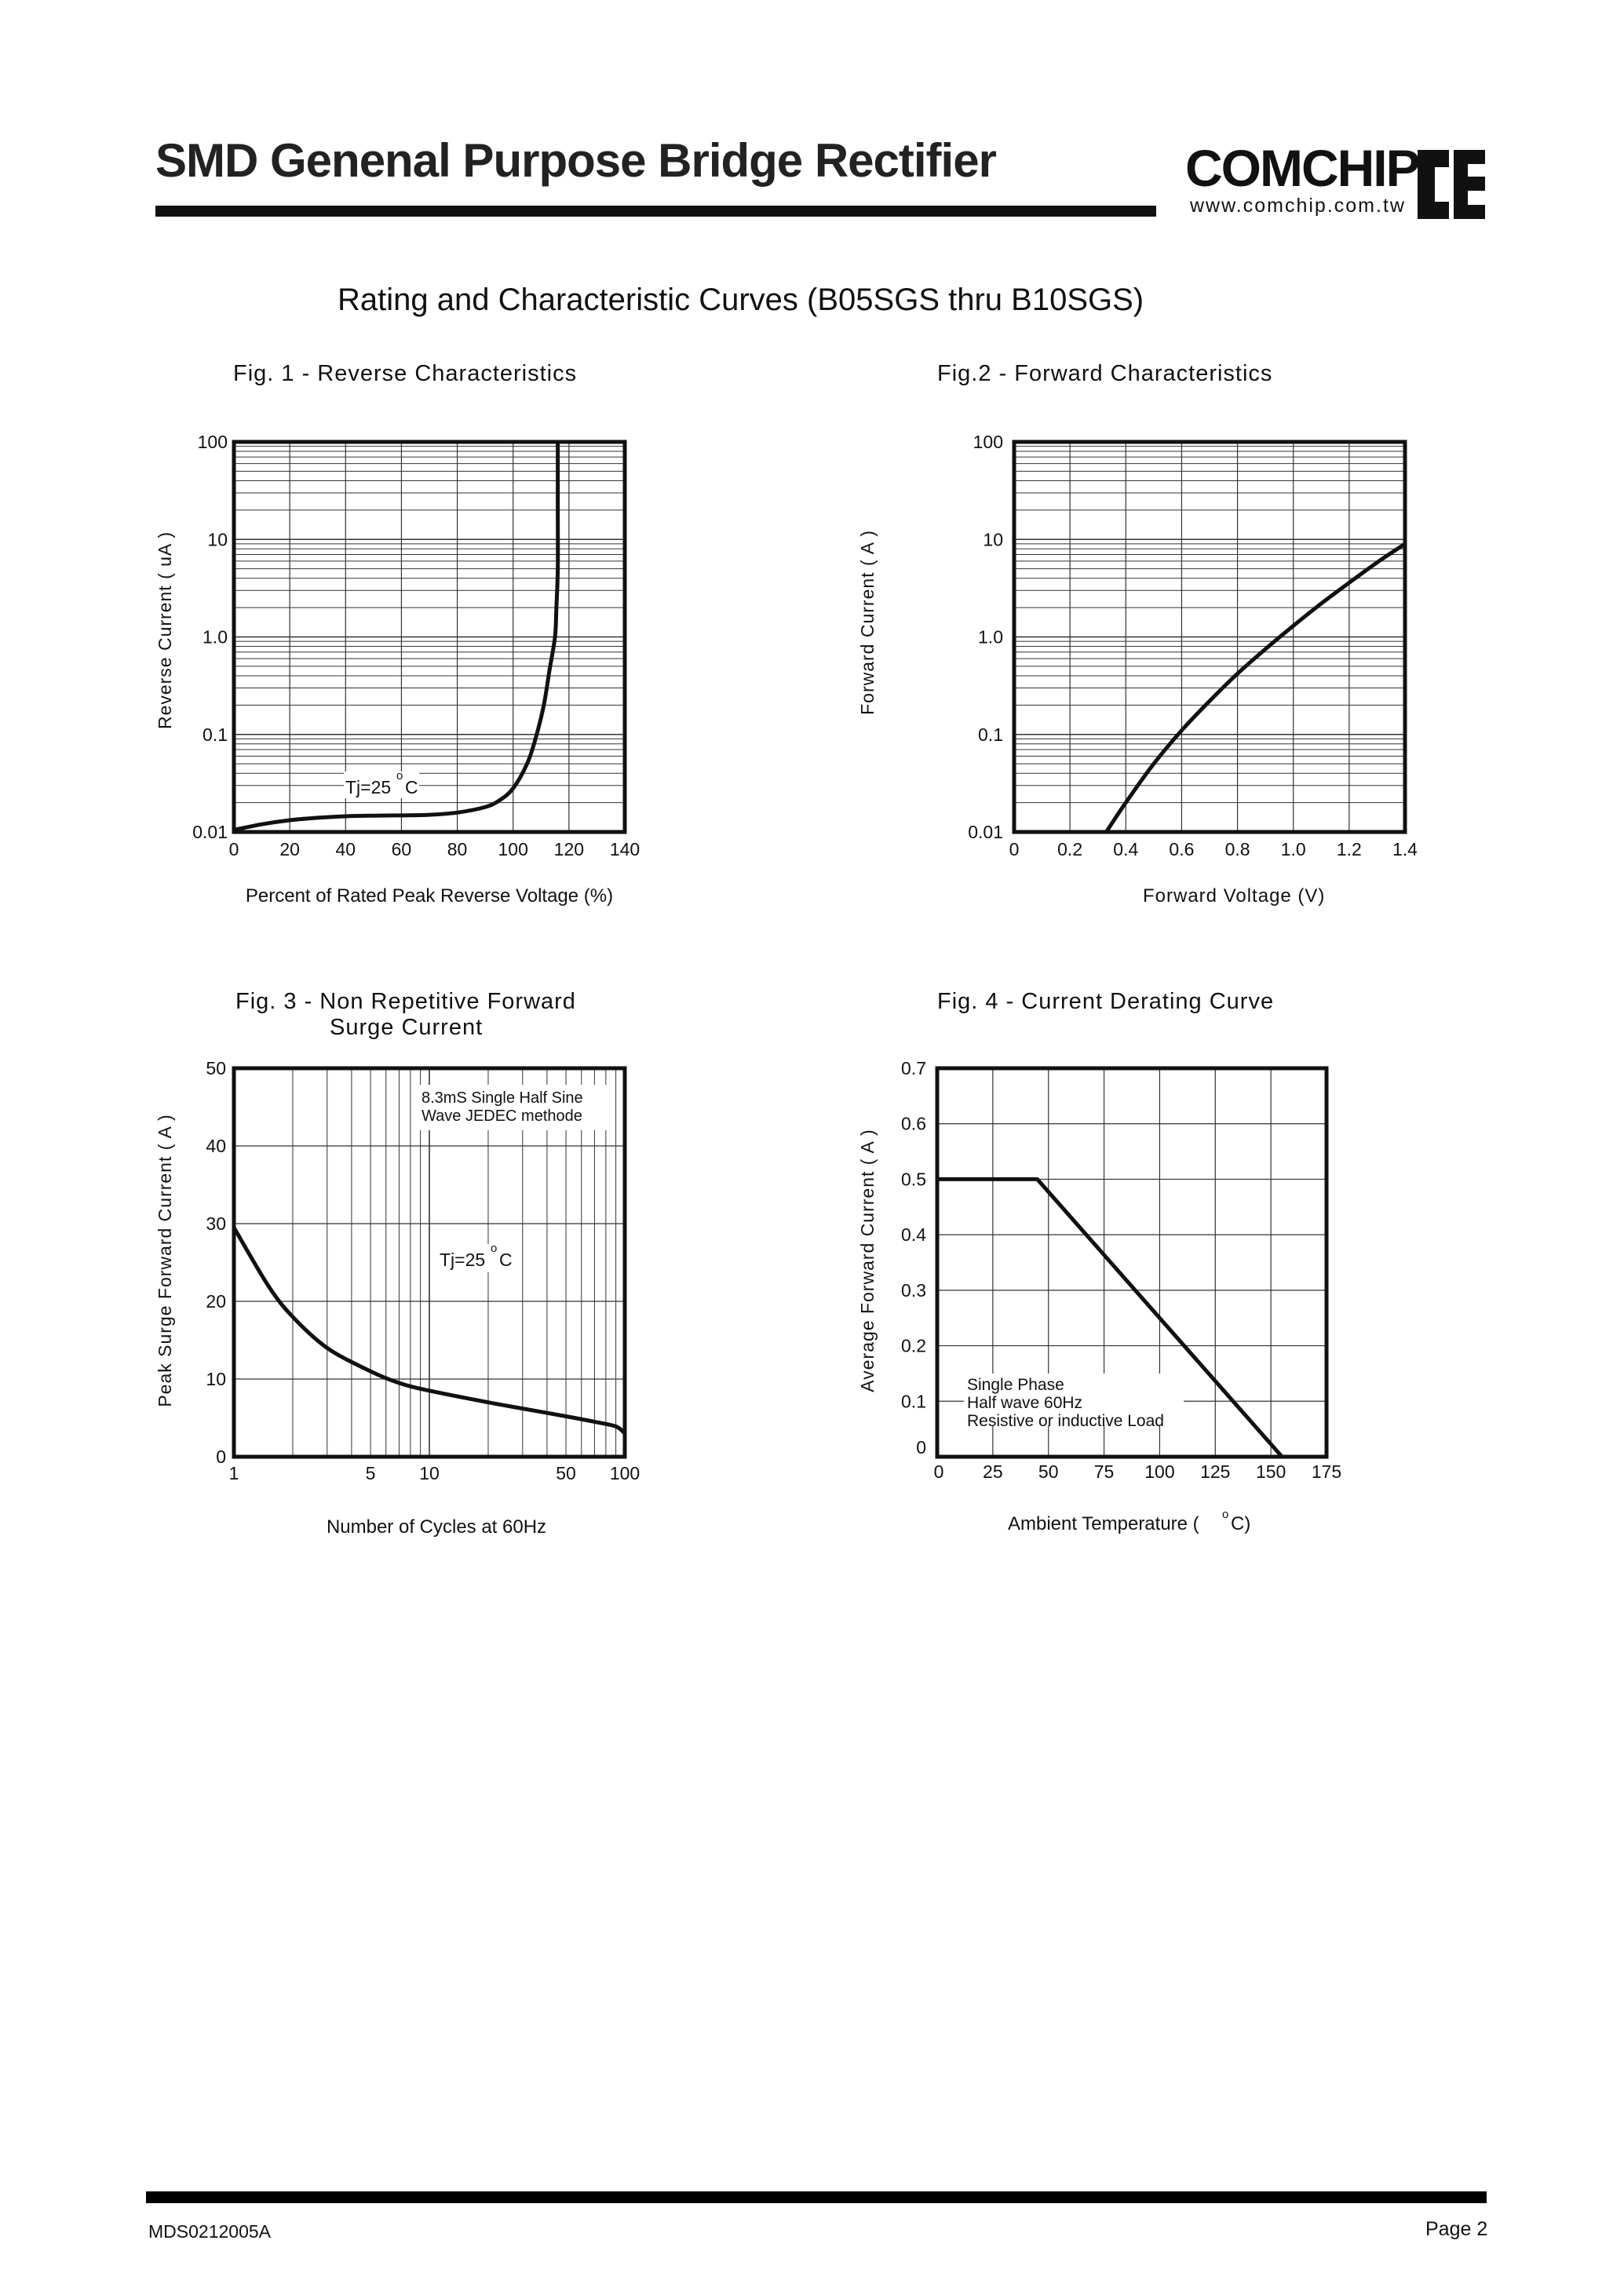 The image size is (1624, 2295). Describe the element at coordinates (817, 2197) in the screenshot. I see `footer-rule` at that location.